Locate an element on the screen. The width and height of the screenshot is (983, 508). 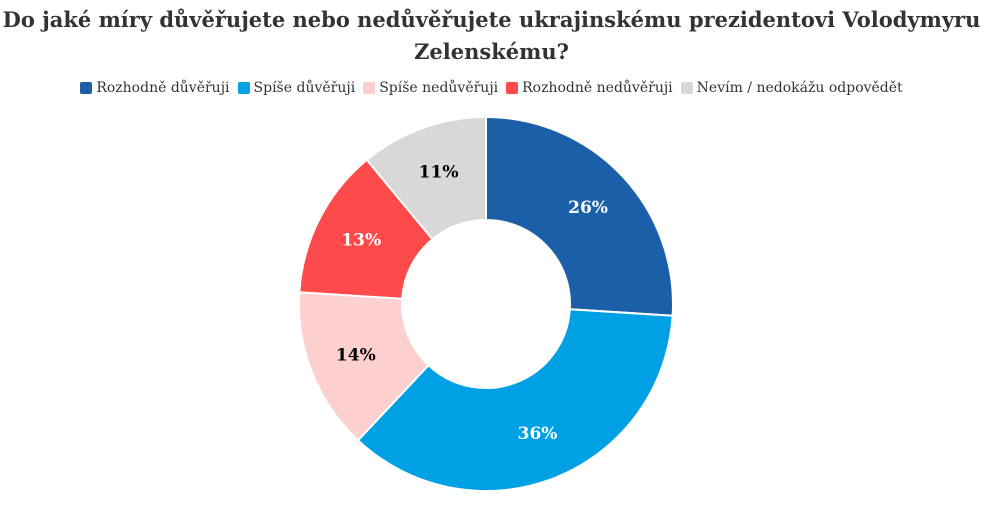
legend-label: Rozhodně důvěřuji is located at coordinates (163, 88).